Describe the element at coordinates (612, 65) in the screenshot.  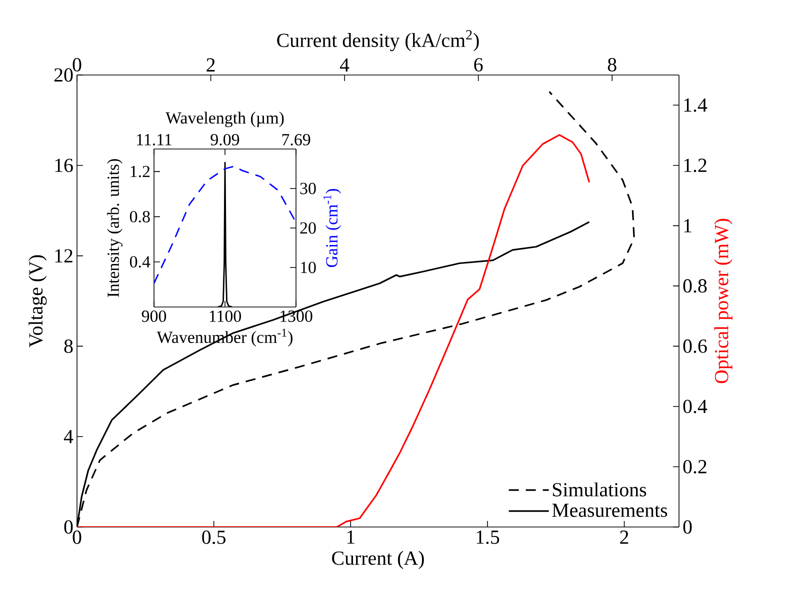
I see `x2-tick-label: 8` at that location.